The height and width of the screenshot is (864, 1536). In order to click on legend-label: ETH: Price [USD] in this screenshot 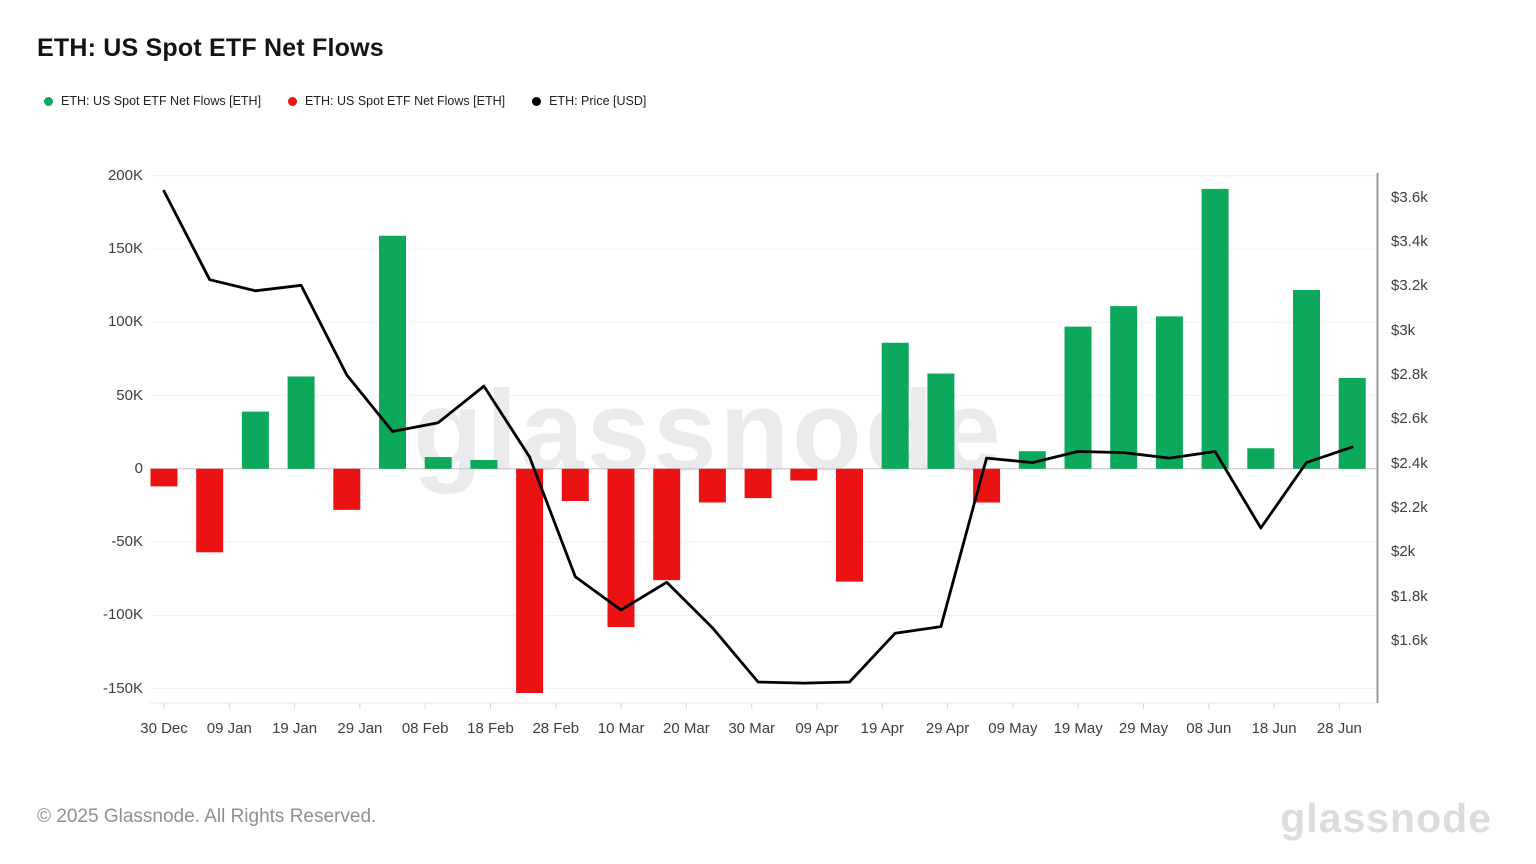, I will do `click(598, 101)`.